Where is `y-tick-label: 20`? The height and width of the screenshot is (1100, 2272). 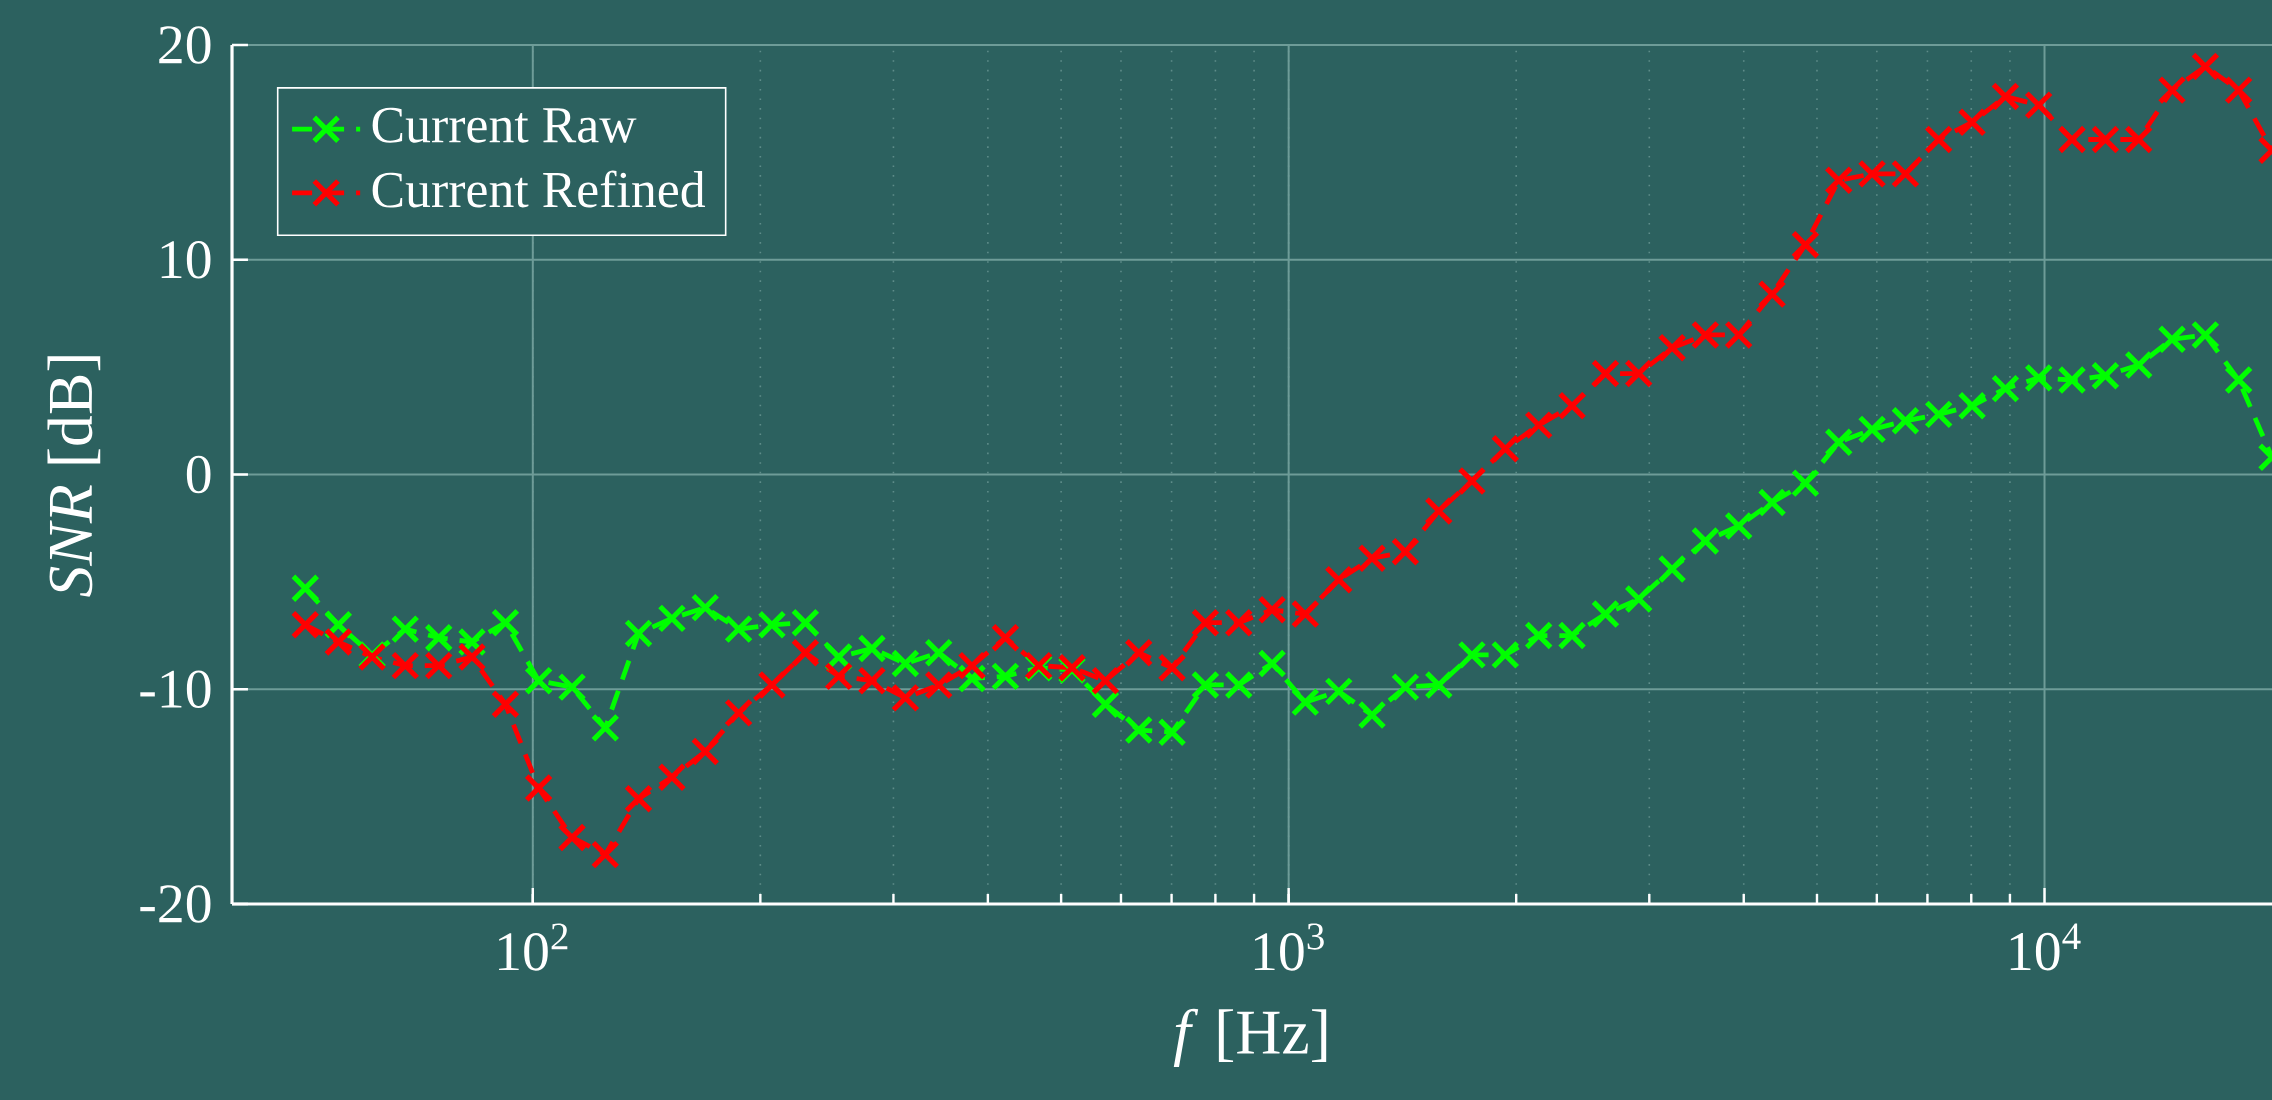
y-tick-label: 20 is located at coordinates (185, 45).